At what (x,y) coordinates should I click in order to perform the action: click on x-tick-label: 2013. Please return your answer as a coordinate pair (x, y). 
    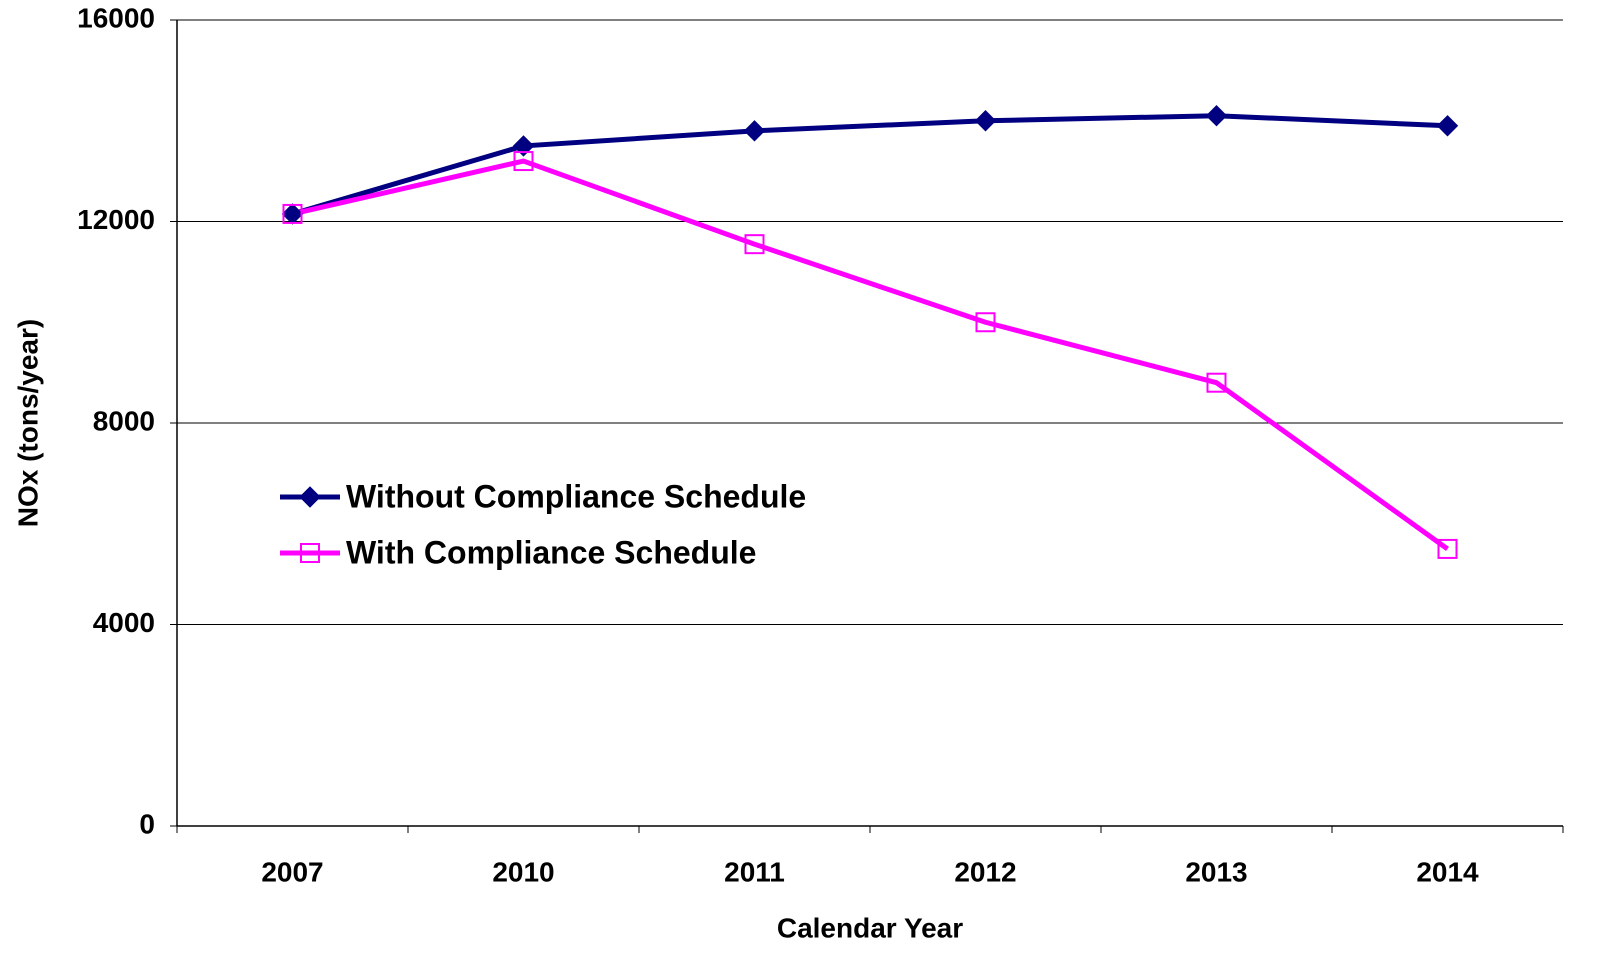
    Looking at the image, I should click on (1216, 871).